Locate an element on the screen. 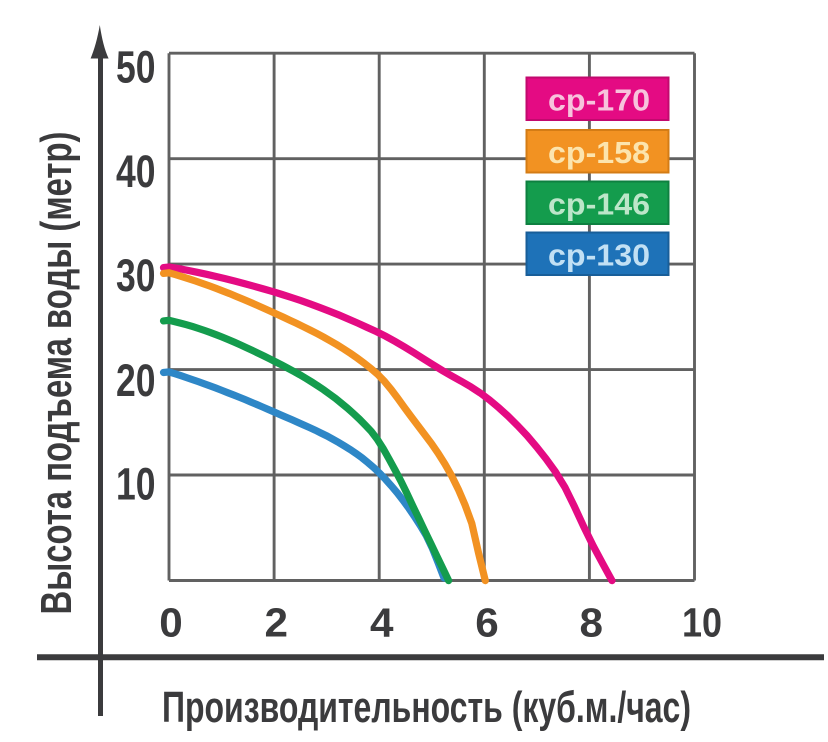 This screenshot has width=828, height=742. svg-text:Производительность (куб.м./час: Производительность (куб.м./час) is located at coordinates (426, 707).